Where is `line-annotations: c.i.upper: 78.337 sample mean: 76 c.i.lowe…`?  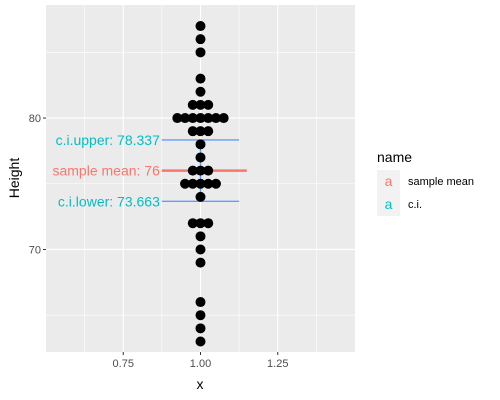 line-annotations: c.i.upper: 78.337 sample mean: 76 c.i.lowe… is located at coordinates (106, 170).